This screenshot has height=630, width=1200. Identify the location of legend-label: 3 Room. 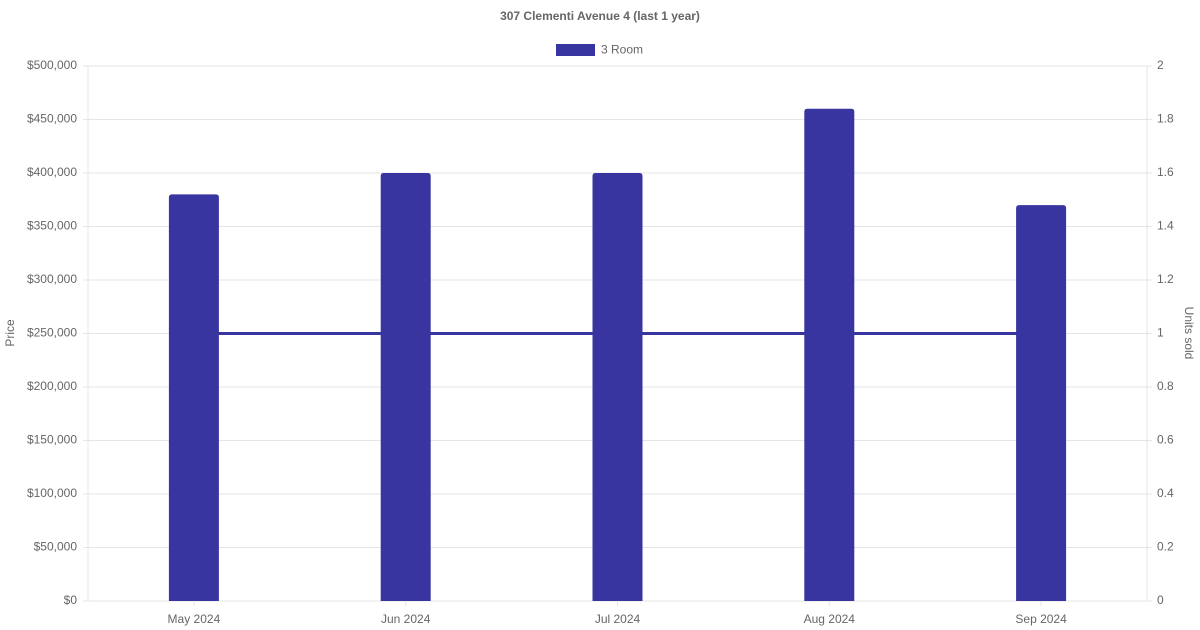
(622, 50).